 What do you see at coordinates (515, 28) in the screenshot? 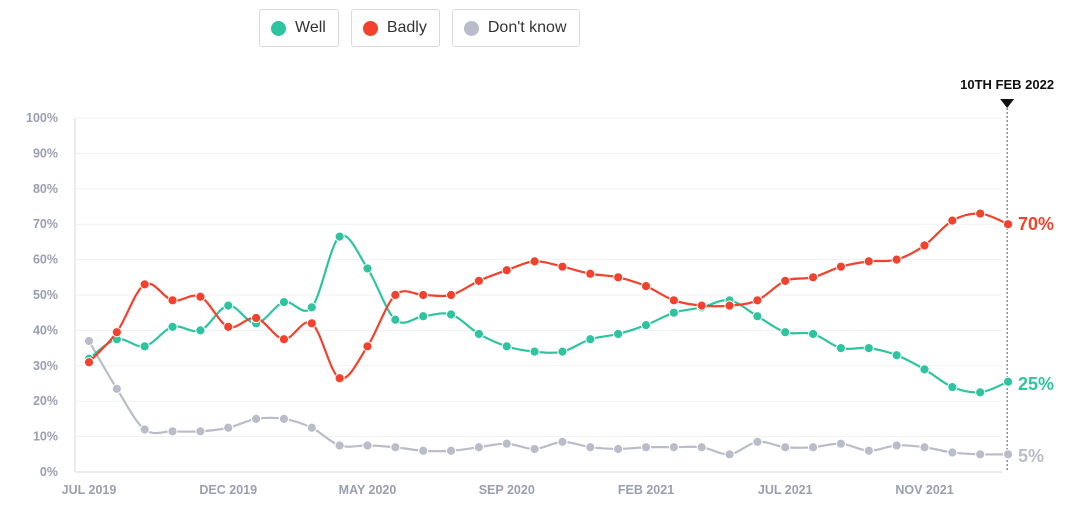
I see `legend-dontknow-button: Don't know` at bounding box center [515, 28].